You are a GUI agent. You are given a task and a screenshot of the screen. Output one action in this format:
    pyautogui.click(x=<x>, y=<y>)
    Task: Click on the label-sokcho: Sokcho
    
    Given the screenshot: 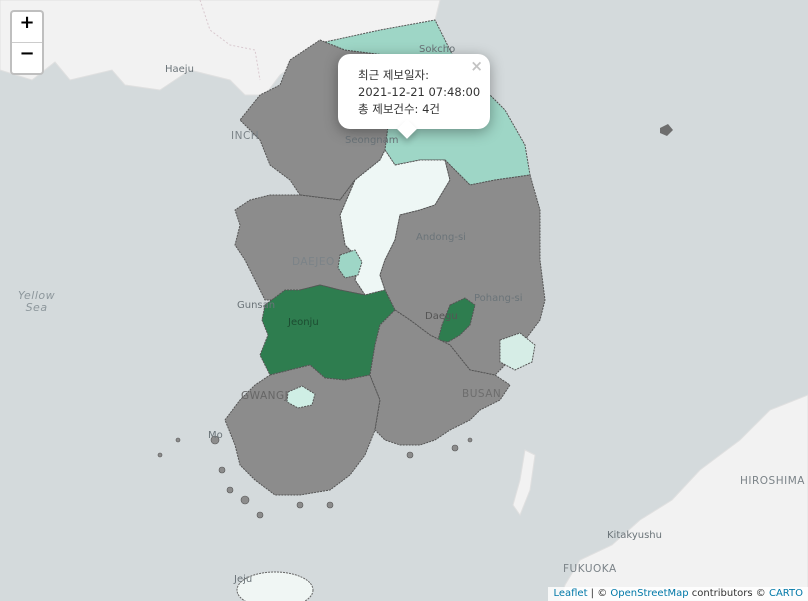 What is the action you would take?
    pyautogui.click(x=437, y=49)
    